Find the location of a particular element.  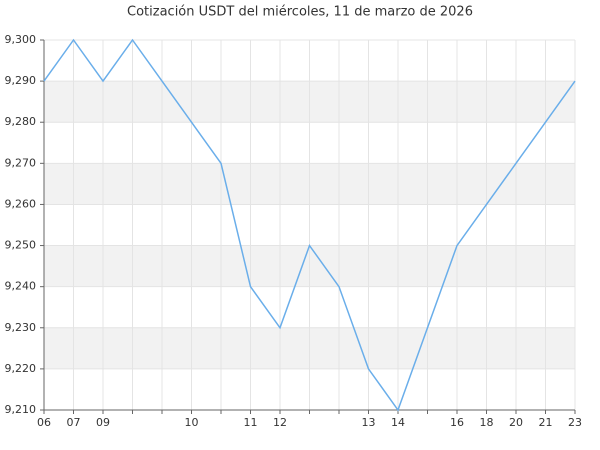

x-tick-label: 07 is located at coordinates (74, 422).